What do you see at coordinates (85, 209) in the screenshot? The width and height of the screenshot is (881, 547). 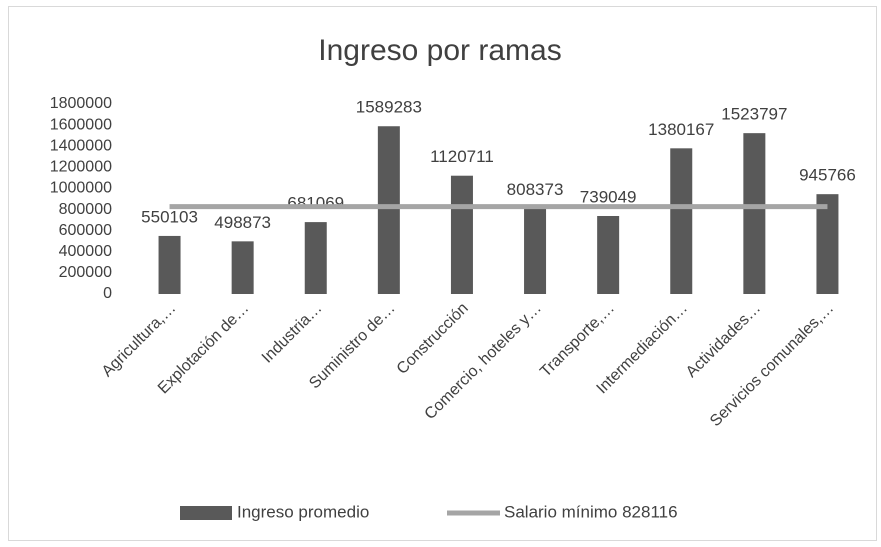 I see `y-tick-label: 800000` at bounding box center [85, 209].